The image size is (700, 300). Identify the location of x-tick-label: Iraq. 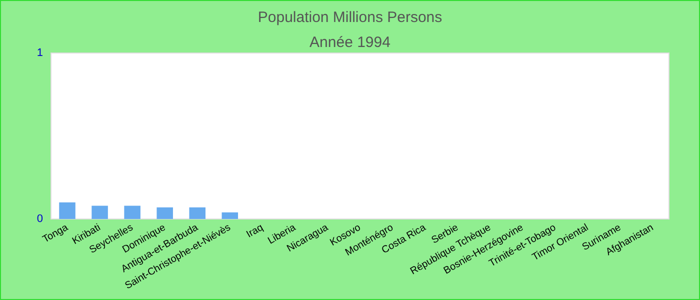
(255, 231).